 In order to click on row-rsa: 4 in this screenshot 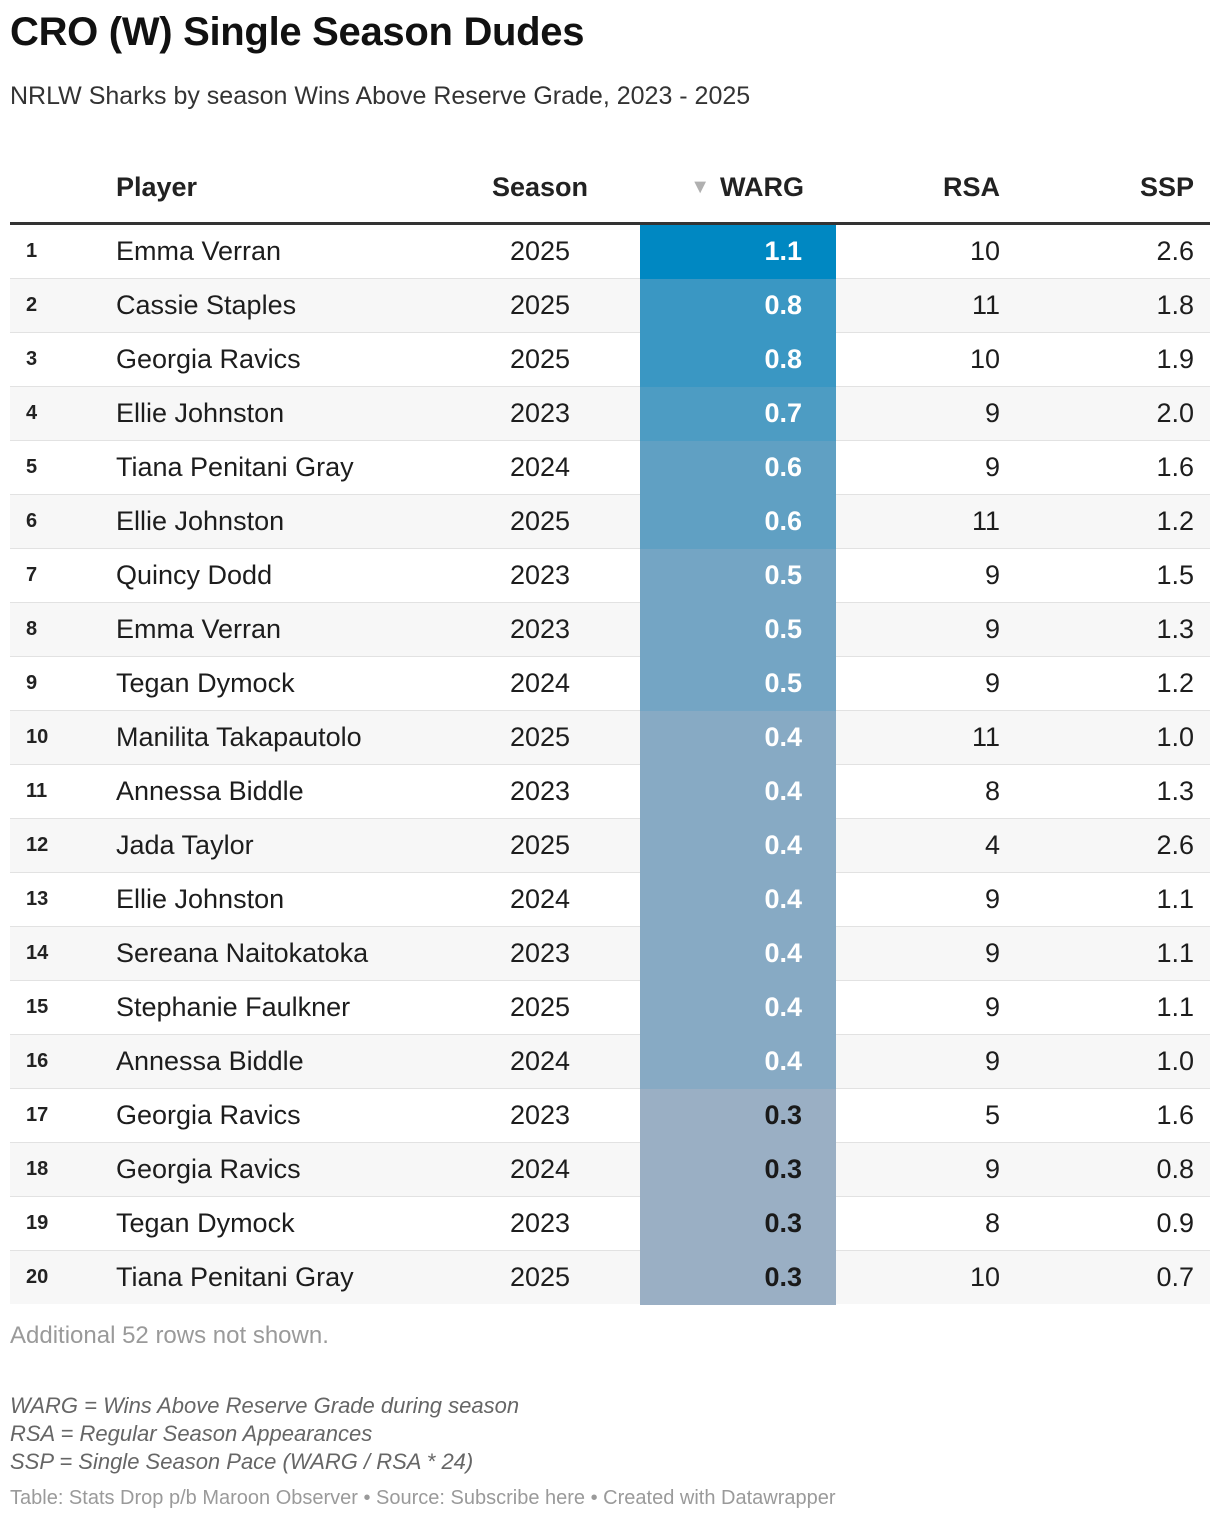, I will do `click(992, 845)`.